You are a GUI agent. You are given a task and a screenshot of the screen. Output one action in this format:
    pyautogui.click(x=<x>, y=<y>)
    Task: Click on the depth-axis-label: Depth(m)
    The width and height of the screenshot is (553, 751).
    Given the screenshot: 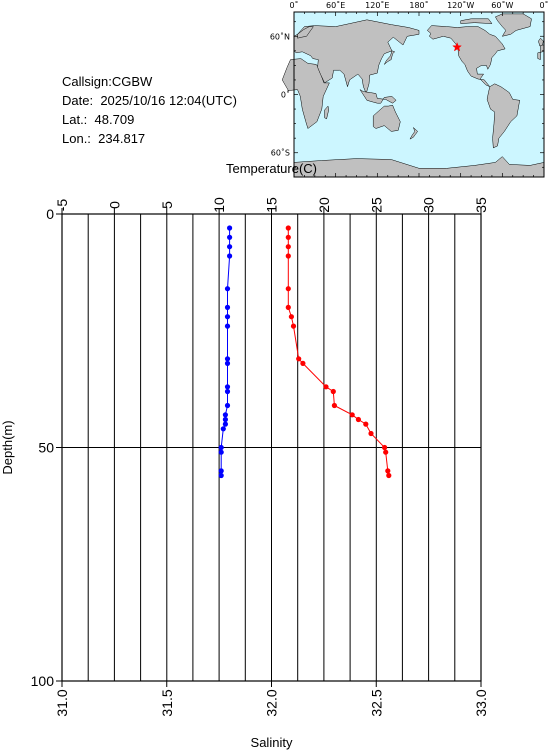 What is the action you would take?
    pyautogui.click(x=7, y=447)
    